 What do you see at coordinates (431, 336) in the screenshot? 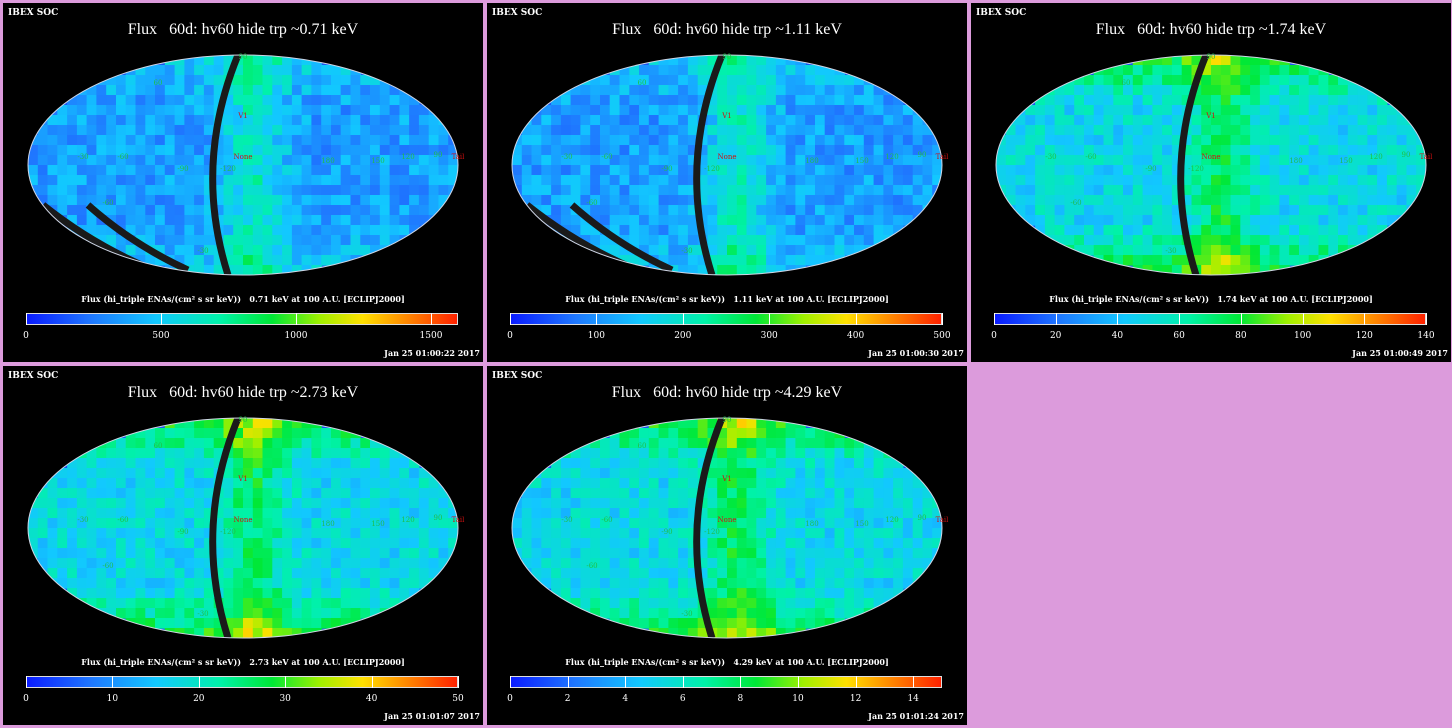
I see `colorbar-tick-label: 1500` at bounding box center [431, 336].